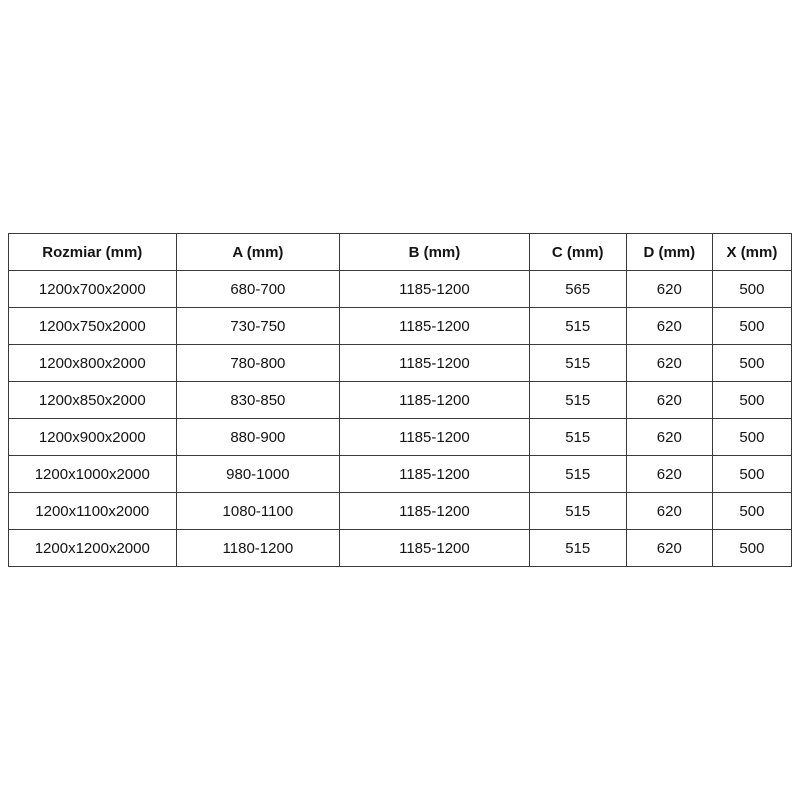  Describe the element at coordinates (92, 437) in the screenshot. I see `table-cell: 1200x900x2000` at that location.